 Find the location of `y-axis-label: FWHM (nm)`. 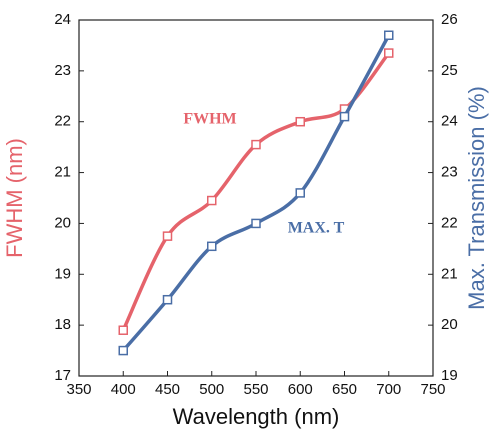

y-axis-label: FWHM (nm) is located at coordinates (14, 198).